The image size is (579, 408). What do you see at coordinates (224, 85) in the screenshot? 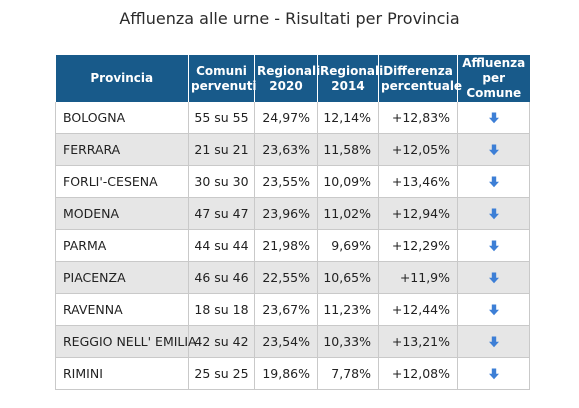
I see `header-comuni-line2: pervenuti` at bounding box center [224, 85].